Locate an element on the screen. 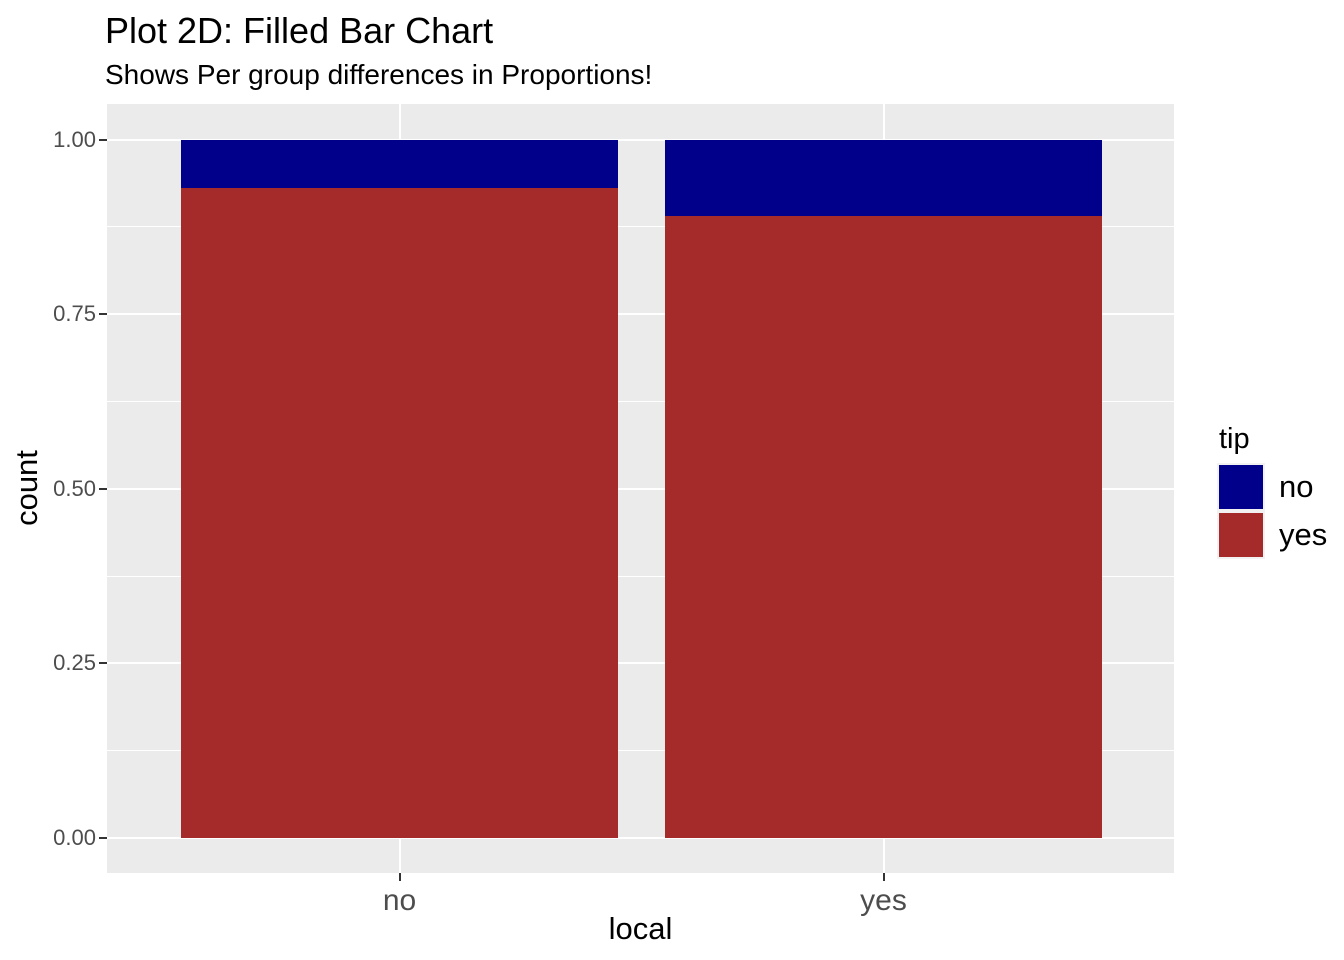  bar-segment-yes-no is located at coordinates (883, 178).